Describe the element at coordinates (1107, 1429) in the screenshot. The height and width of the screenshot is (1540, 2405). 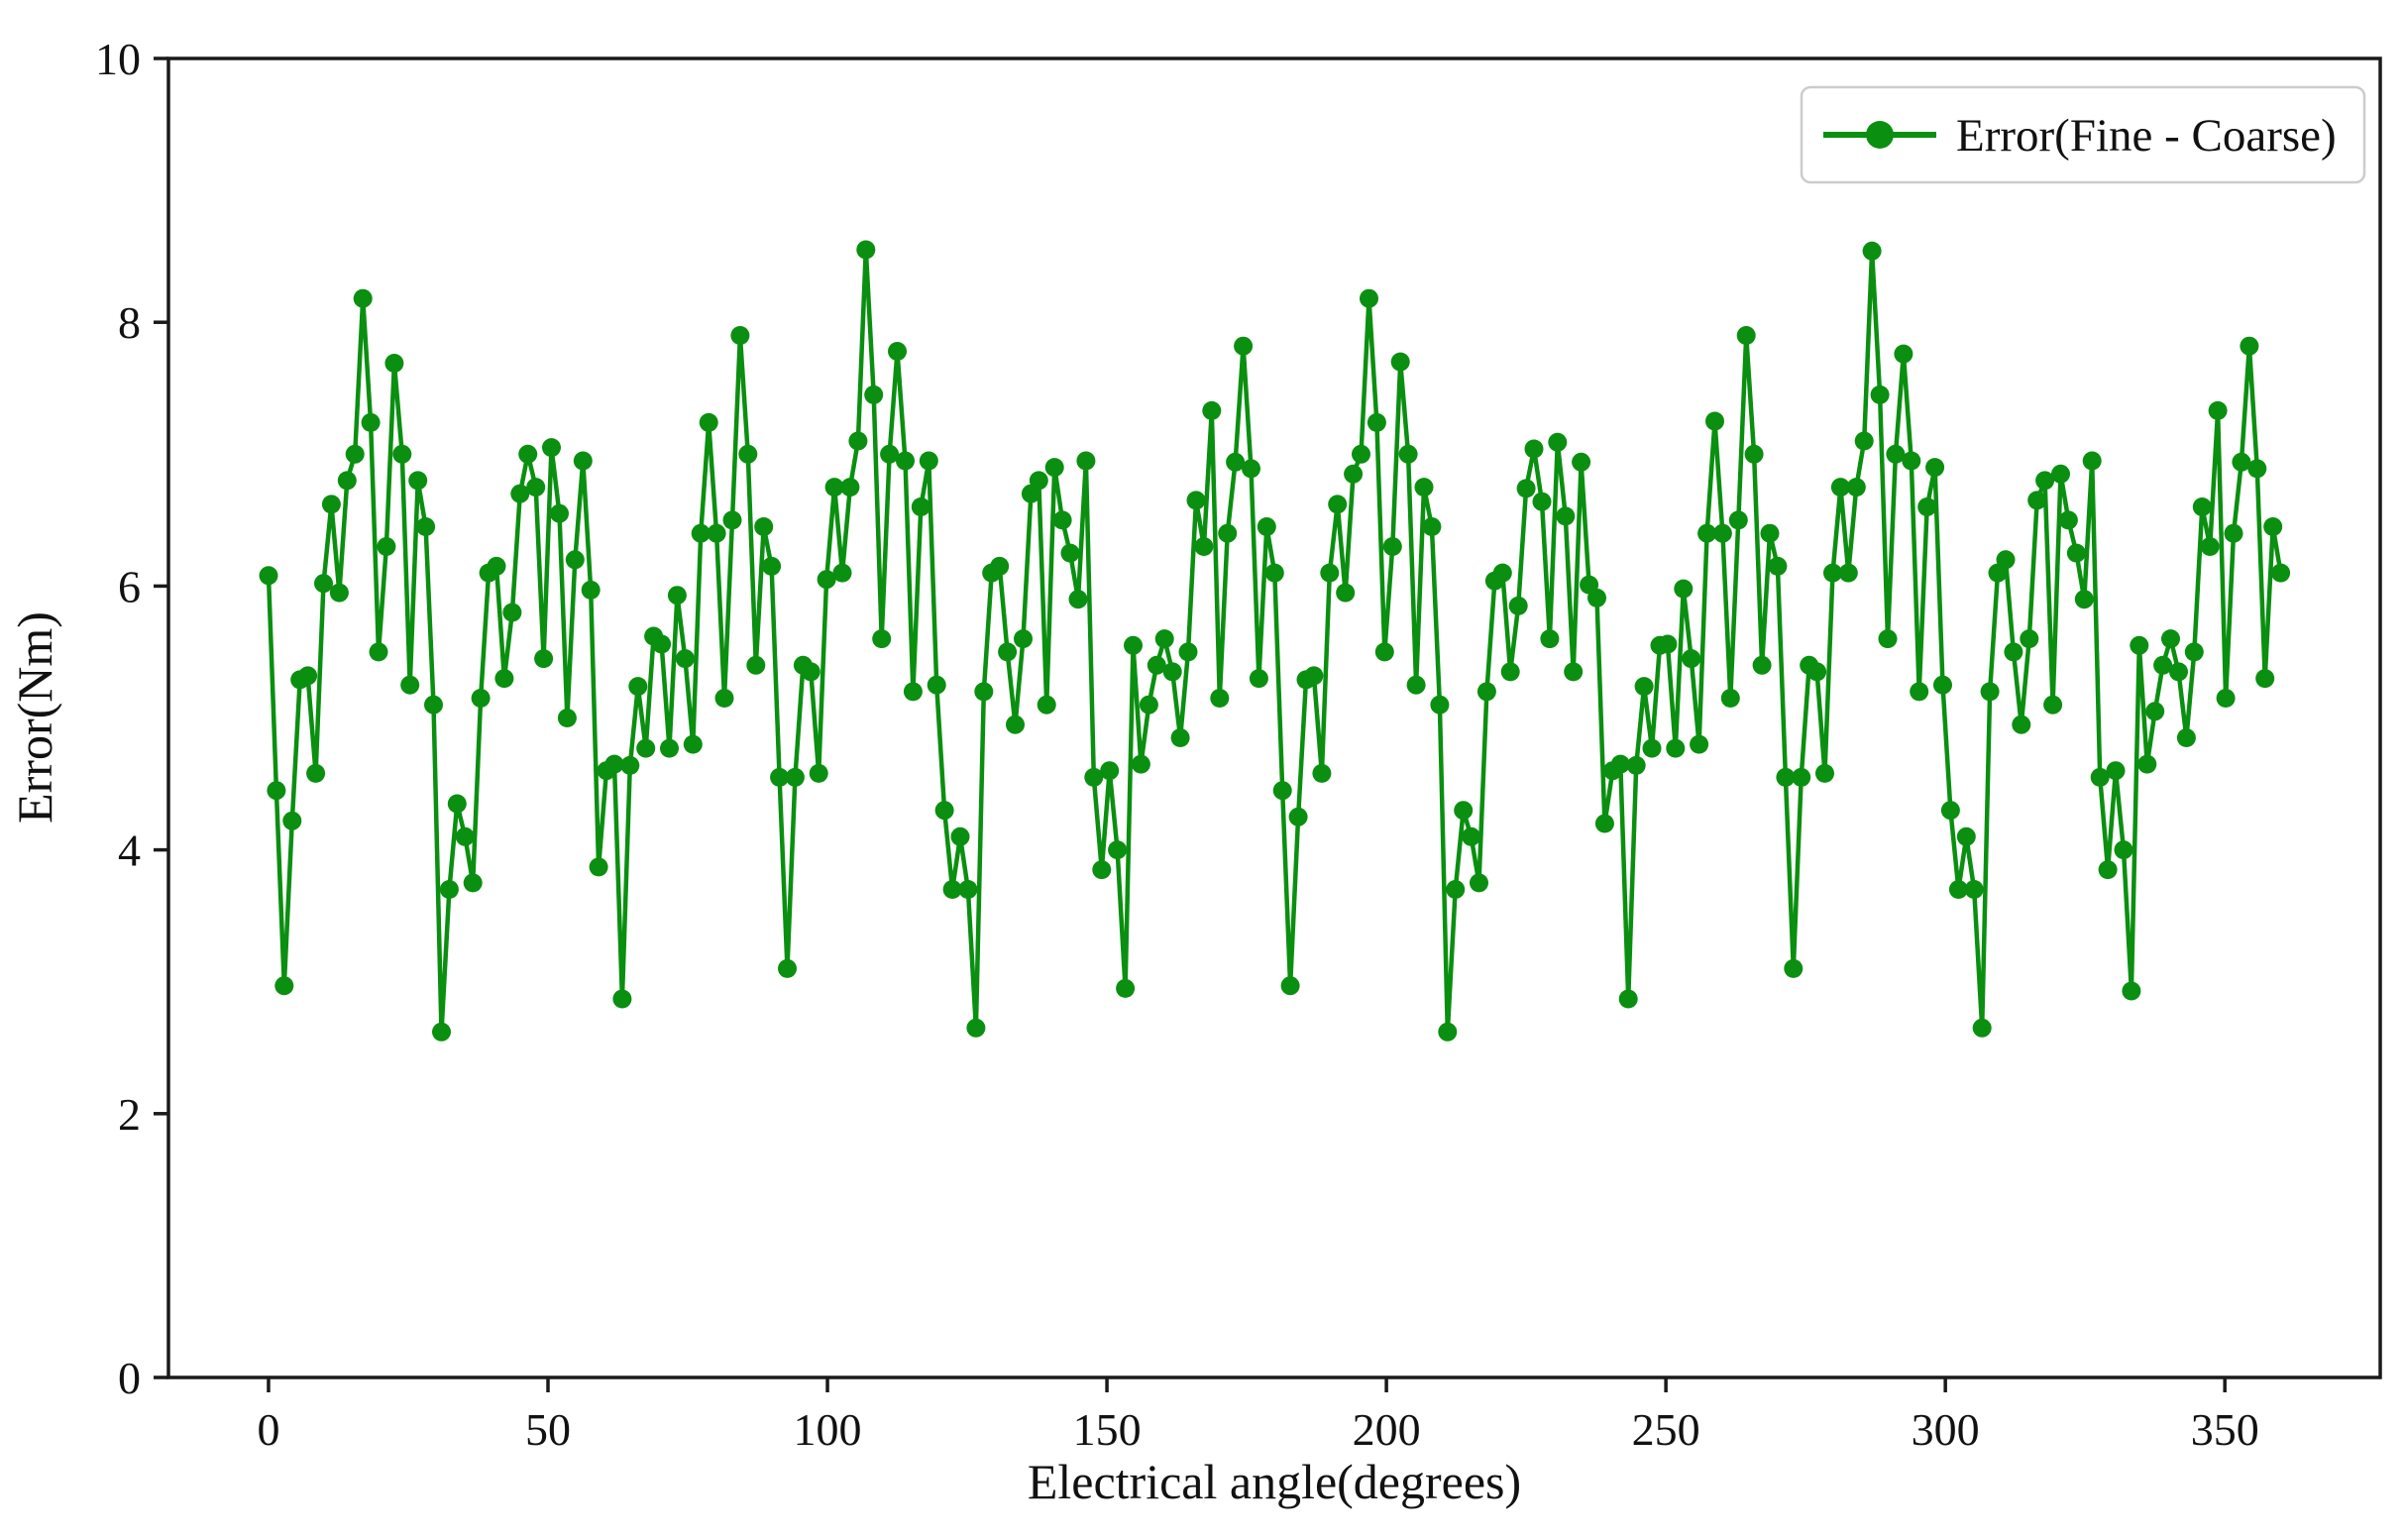
I see `x-tick-label: 150` at that location.